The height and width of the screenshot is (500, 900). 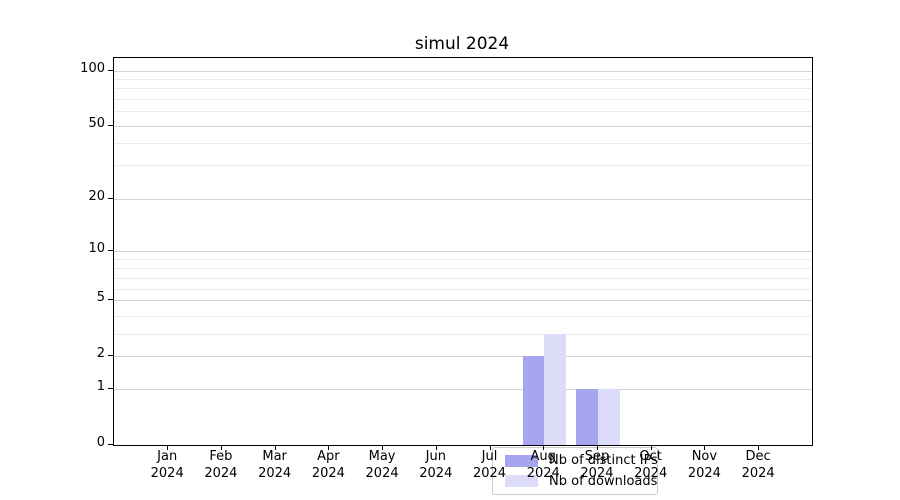 I want to click on y-tick-label-50: 50, so click(x=96, y=123).